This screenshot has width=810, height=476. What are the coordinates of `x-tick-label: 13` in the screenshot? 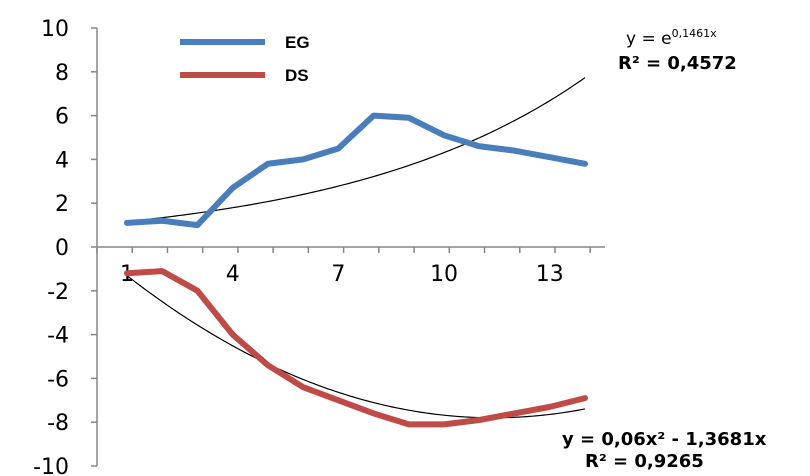 It's located at (550, 274).